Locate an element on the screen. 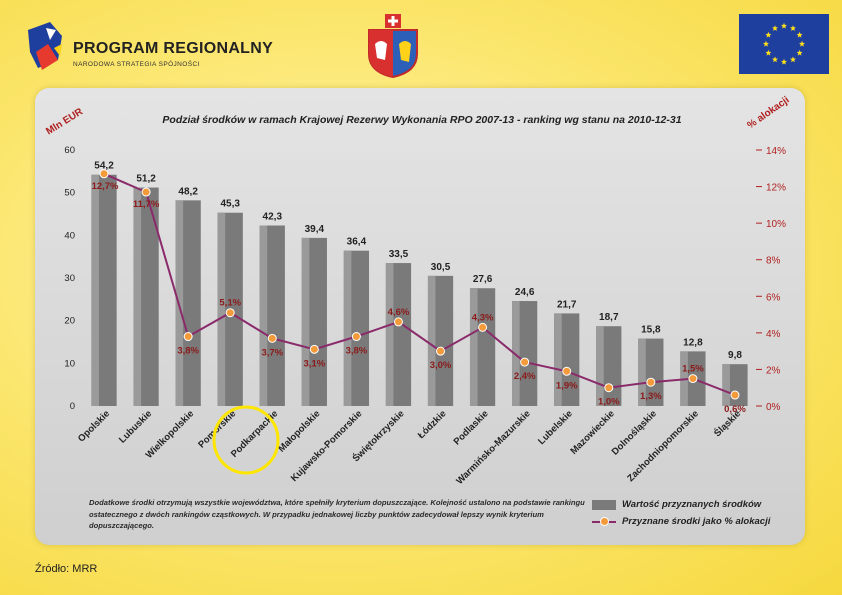  category-label: Zachodniopomorskie is located at coordinates (663, 446).